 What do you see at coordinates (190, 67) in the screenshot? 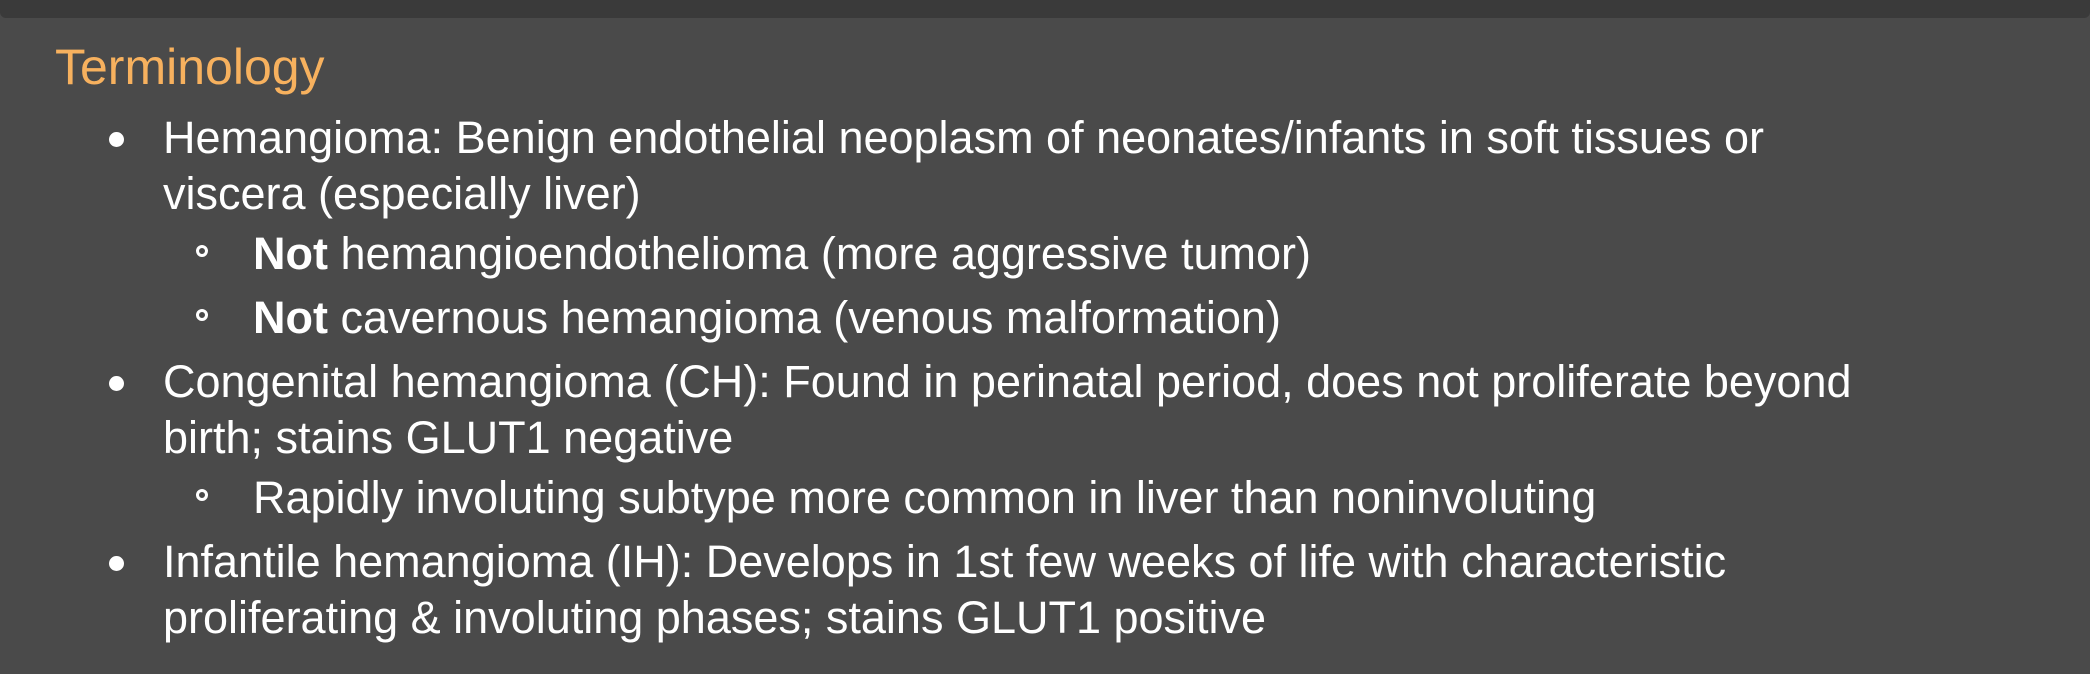
I see `section-heading: Terminology` at bounding box center [190, 67].